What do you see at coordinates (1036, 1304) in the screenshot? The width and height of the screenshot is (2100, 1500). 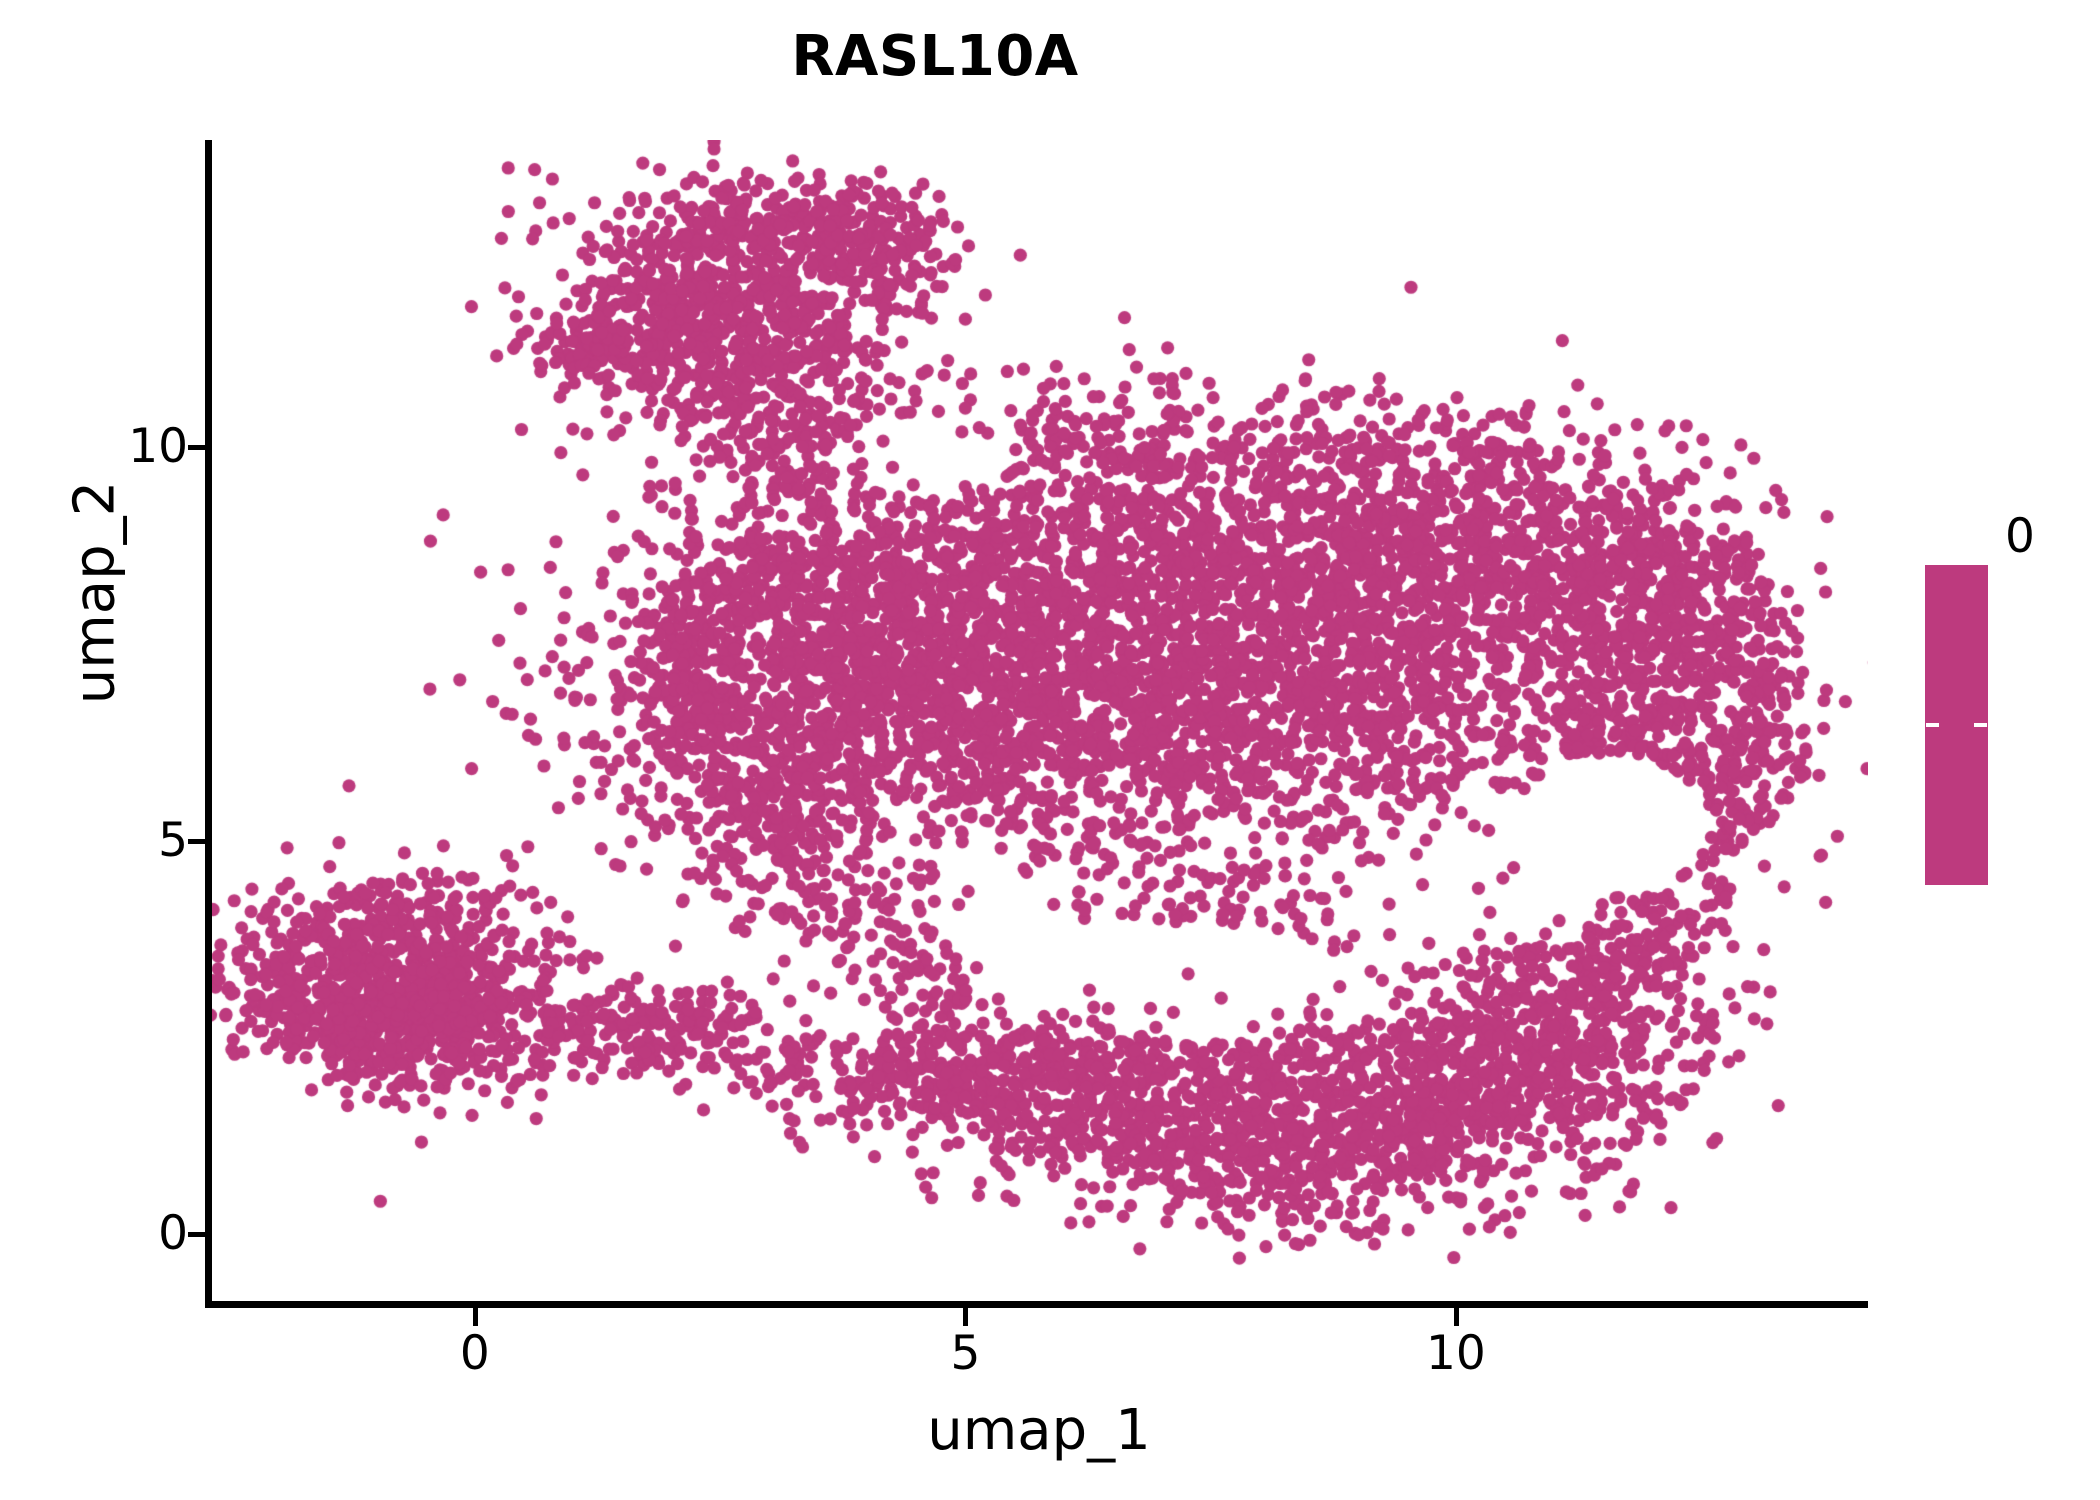 I see `x-axis-spine` at bounding box center [1036, 1304].